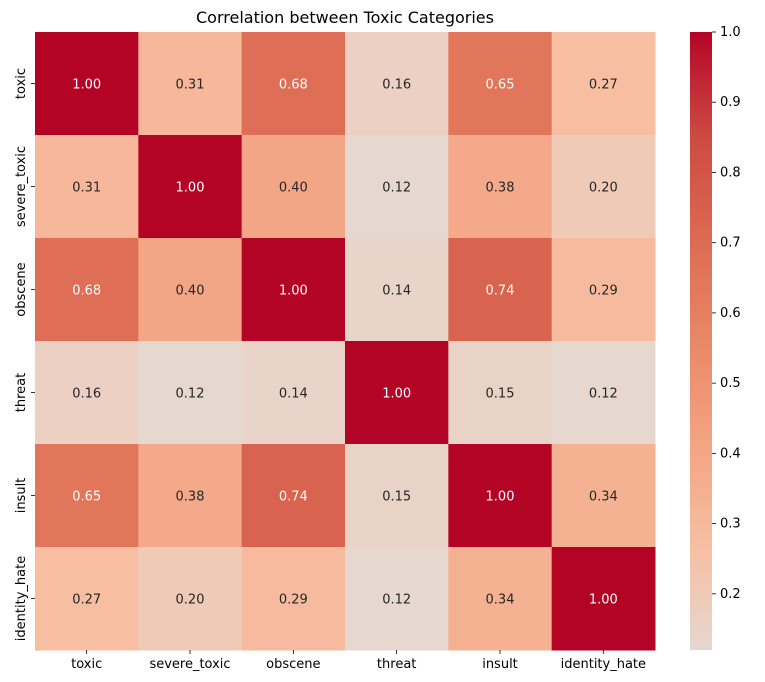  I want to click on y-tick-label: toxic, so click(21, 83).